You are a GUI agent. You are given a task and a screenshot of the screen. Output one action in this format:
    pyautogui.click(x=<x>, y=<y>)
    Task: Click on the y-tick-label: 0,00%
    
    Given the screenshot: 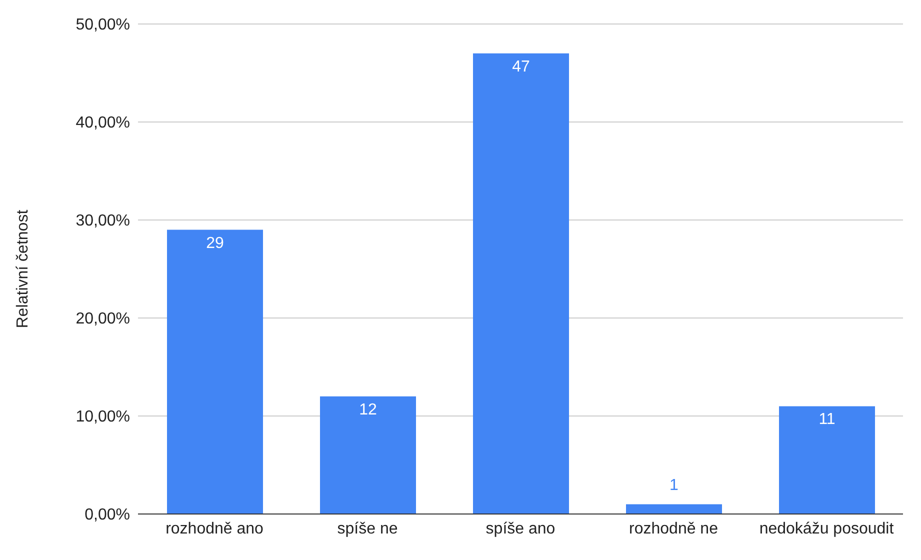 What is the action you would take?
    pyautogui.click(x=107, y=515)
    